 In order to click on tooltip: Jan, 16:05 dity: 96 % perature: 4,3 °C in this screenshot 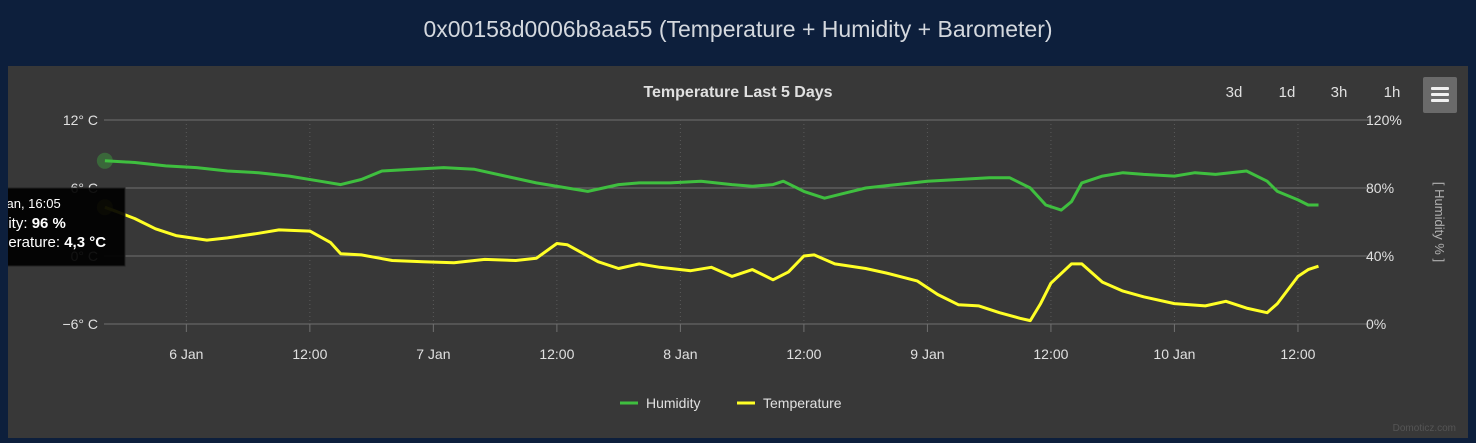, I will do `click(67, 227)`.